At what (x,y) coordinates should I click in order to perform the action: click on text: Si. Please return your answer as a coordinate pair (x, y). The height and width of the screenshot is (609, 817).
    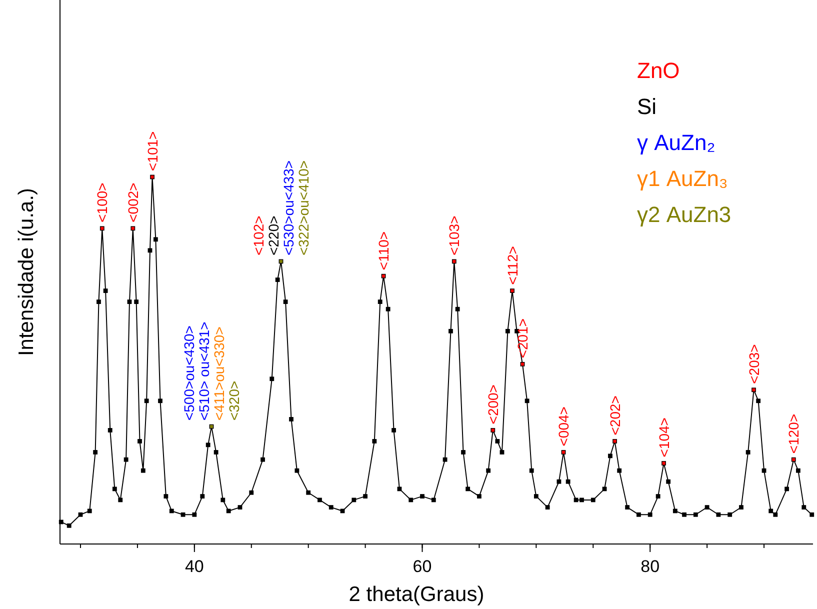
    Looking at the image, I should click on (647, 106).